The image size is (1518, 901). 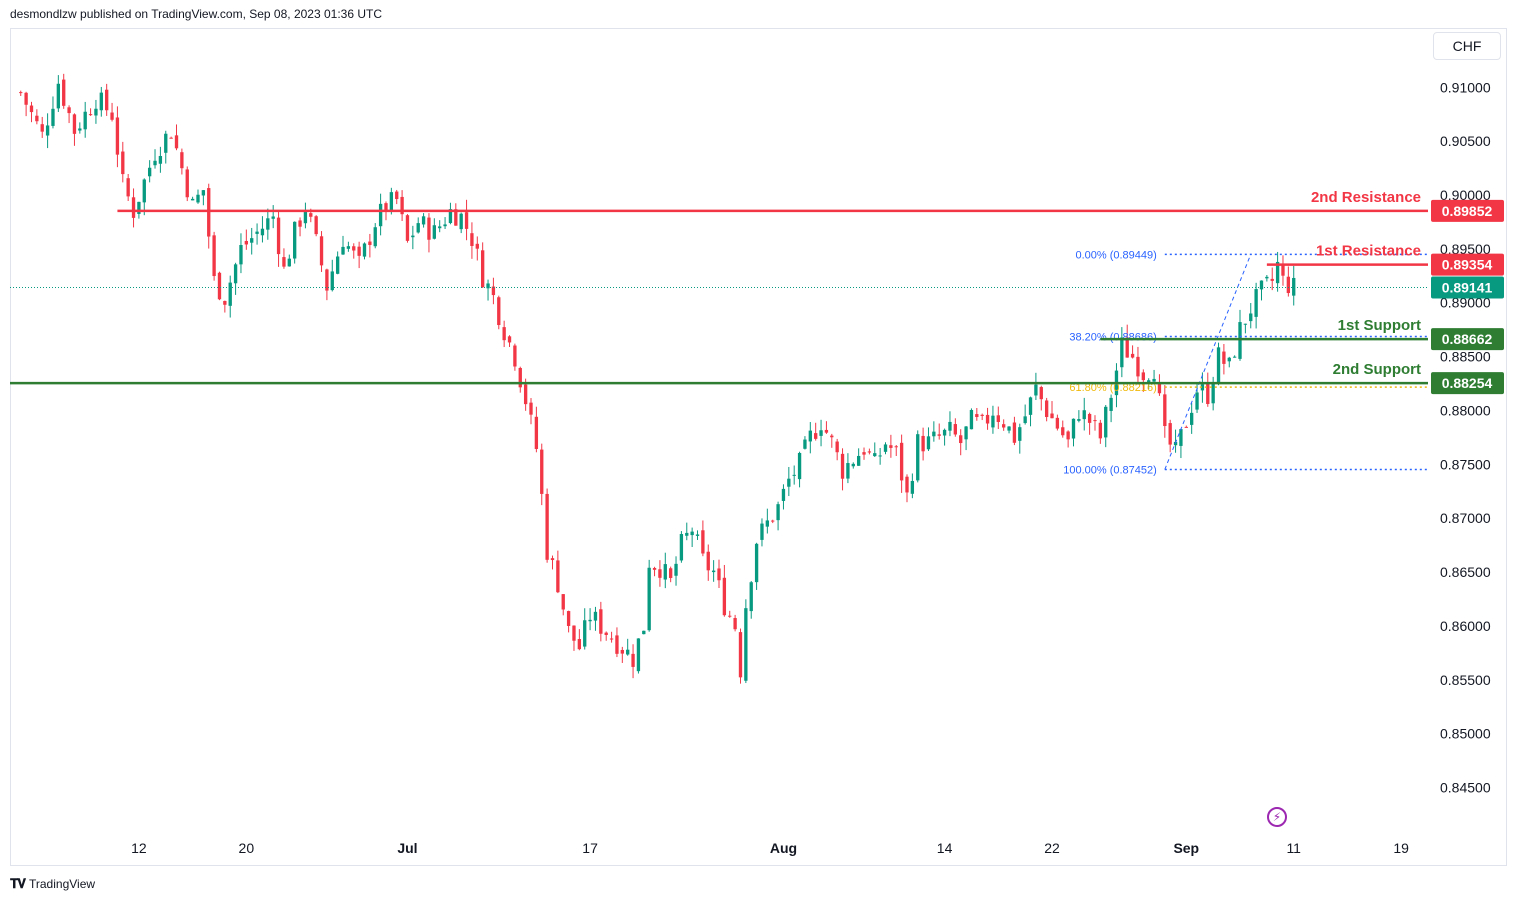 What do you see at coordinates (1465, 572) in the screenshot?
I see `y-tick-label: 0.86500` at bounding box center [1465, 572].